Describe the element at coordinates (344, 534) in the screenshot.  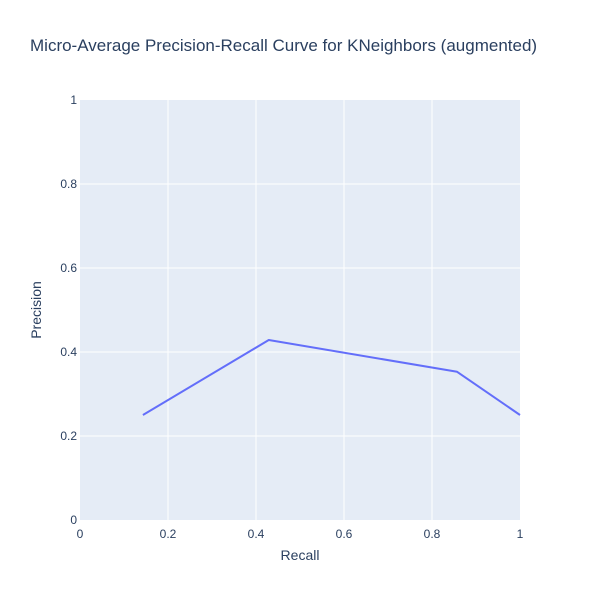
I see `x-tick-label: 0.6` at that location.